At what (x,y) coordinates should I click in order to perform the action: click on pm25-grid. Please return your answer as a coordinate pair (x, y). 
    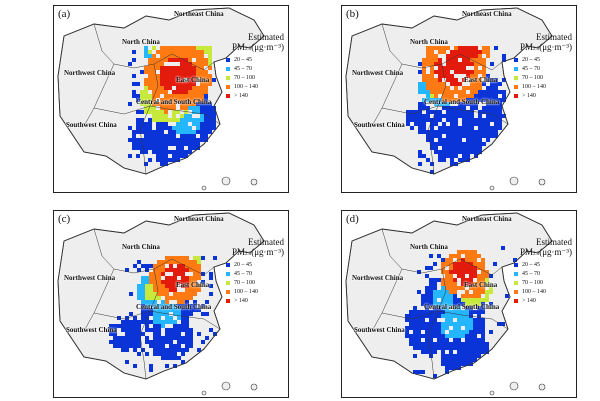
    Looking at the image, I should click on (461, 312).